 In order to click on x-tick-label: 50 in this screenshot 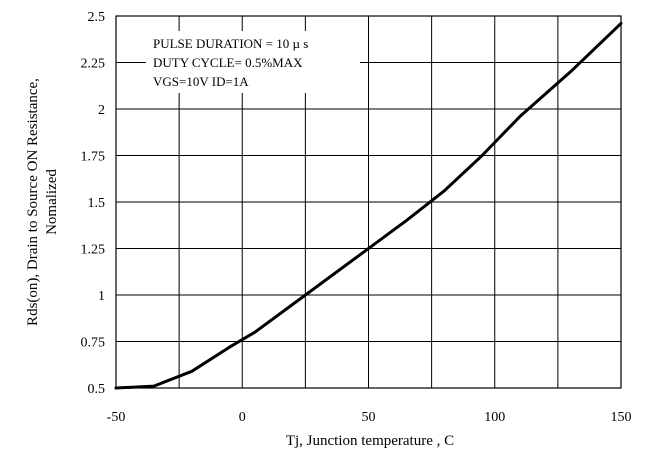, I will do `click(369, 417)`.